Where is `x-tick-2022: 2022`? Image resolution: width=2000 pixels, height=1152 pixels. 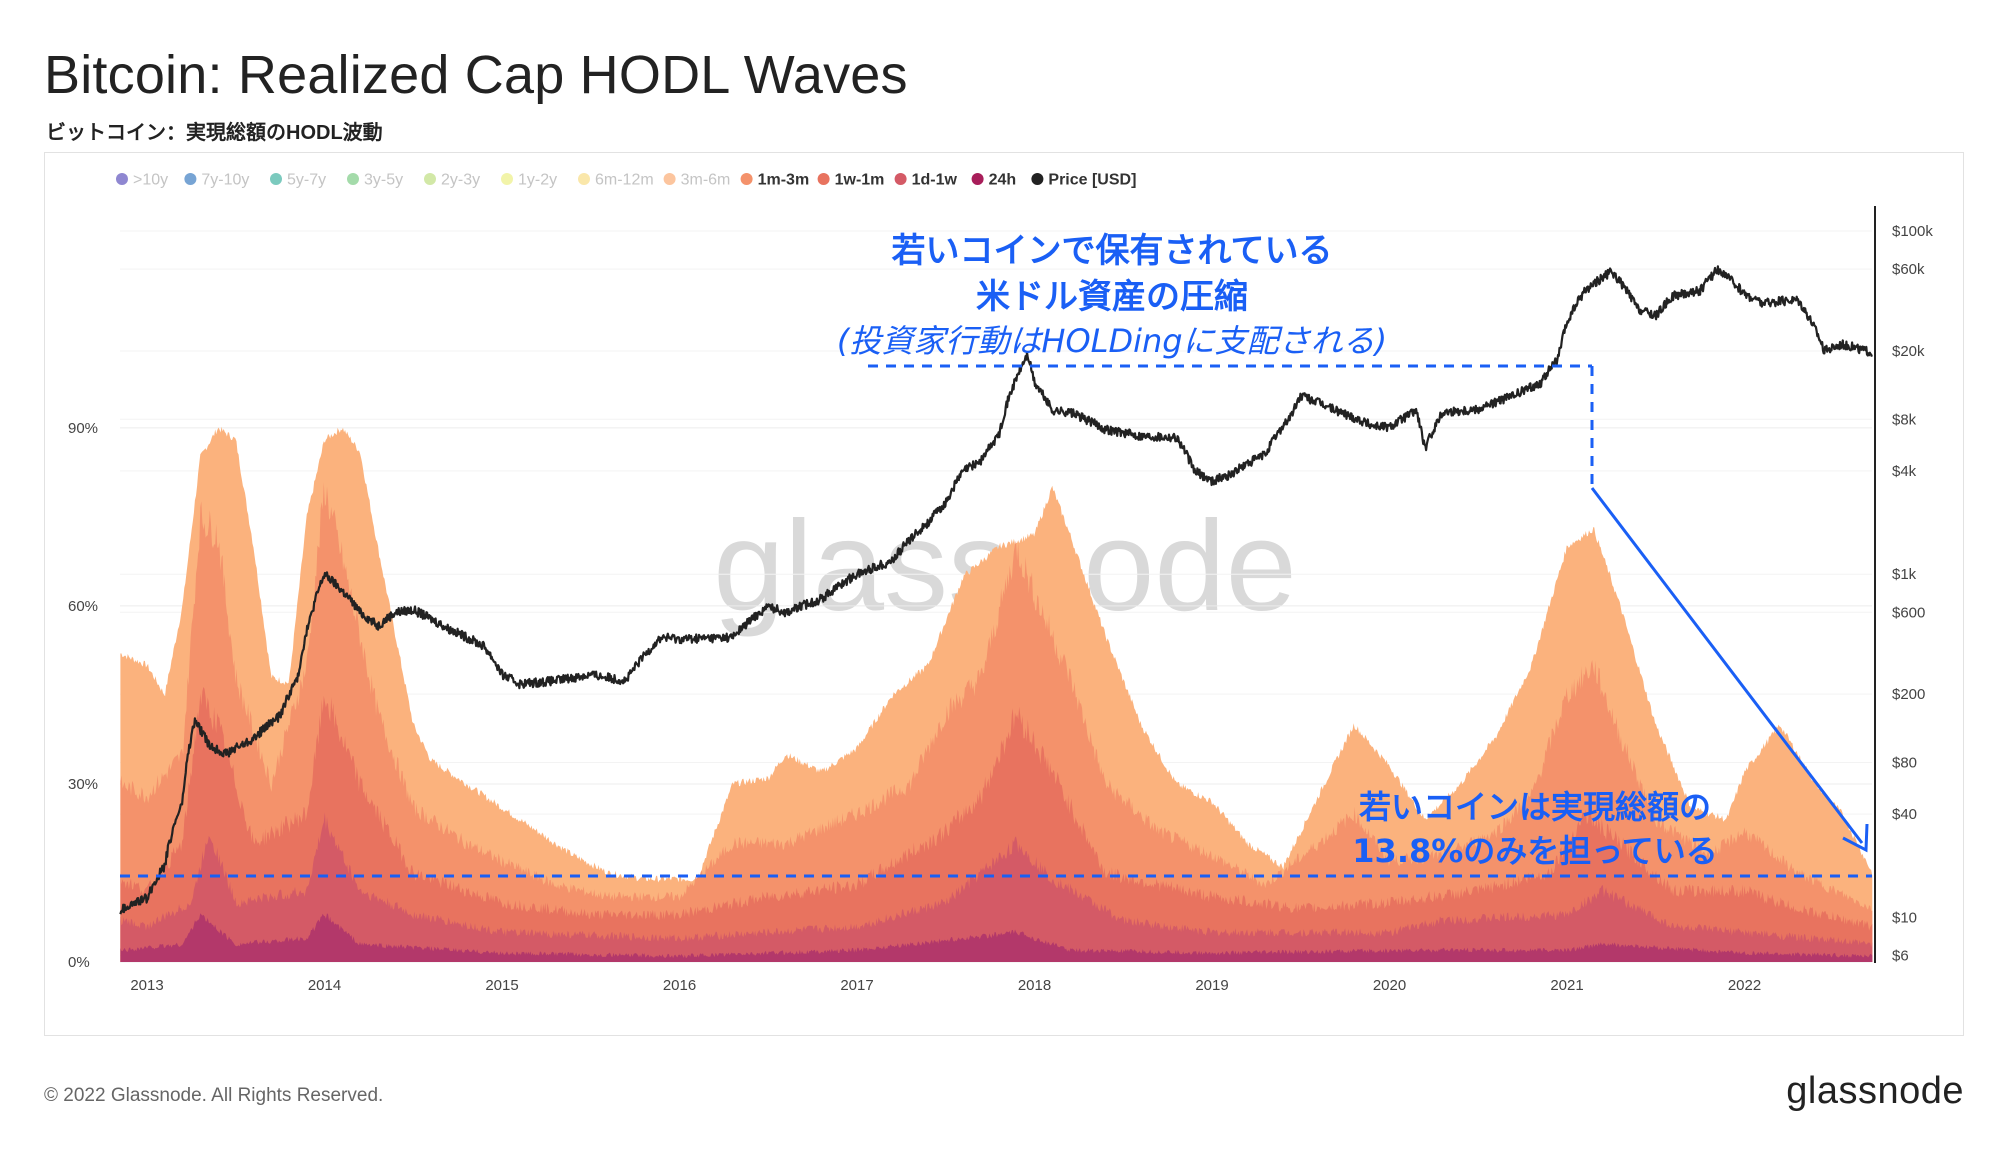 x-tick-2022: 2022 is located at coordinates (1744, 985).